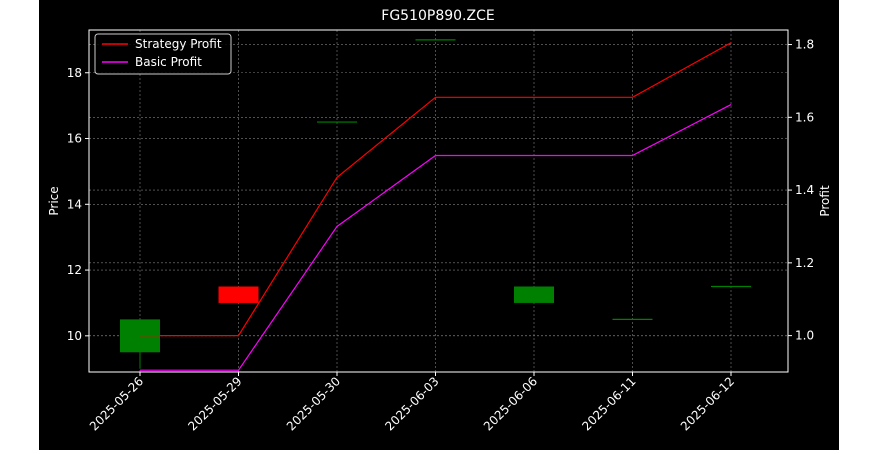 The width and height of the screenshot is (878, 454). I want to click on legend-label-strategy: Strategy Profit, so click(178, 44).